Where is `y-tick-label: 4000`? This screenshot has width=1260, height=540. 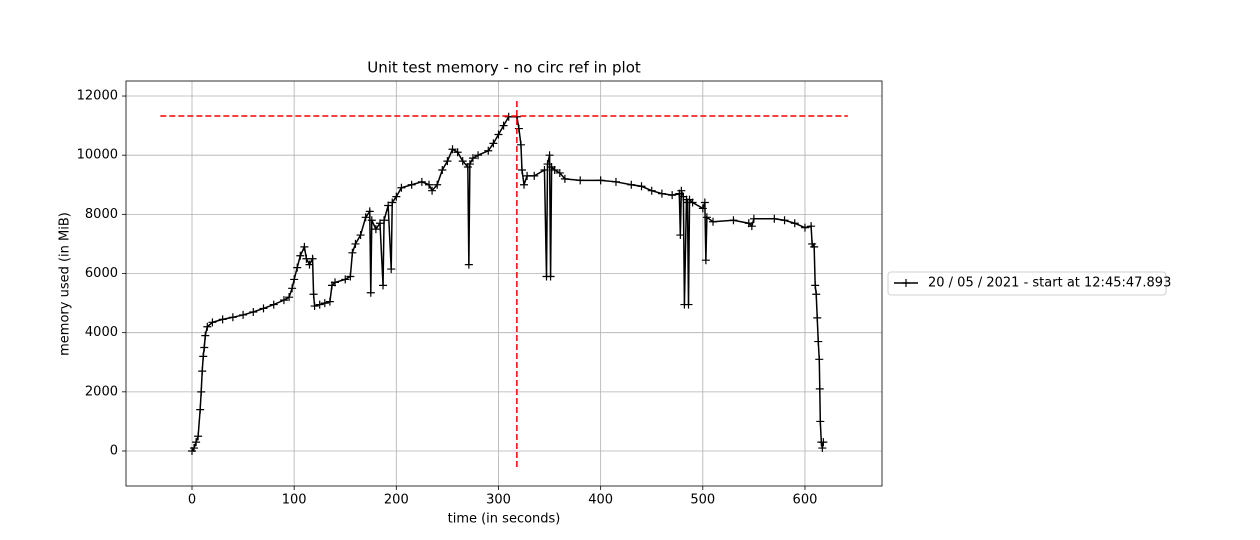
y-tick-label: 4000 is located at coordinates (101, 332).